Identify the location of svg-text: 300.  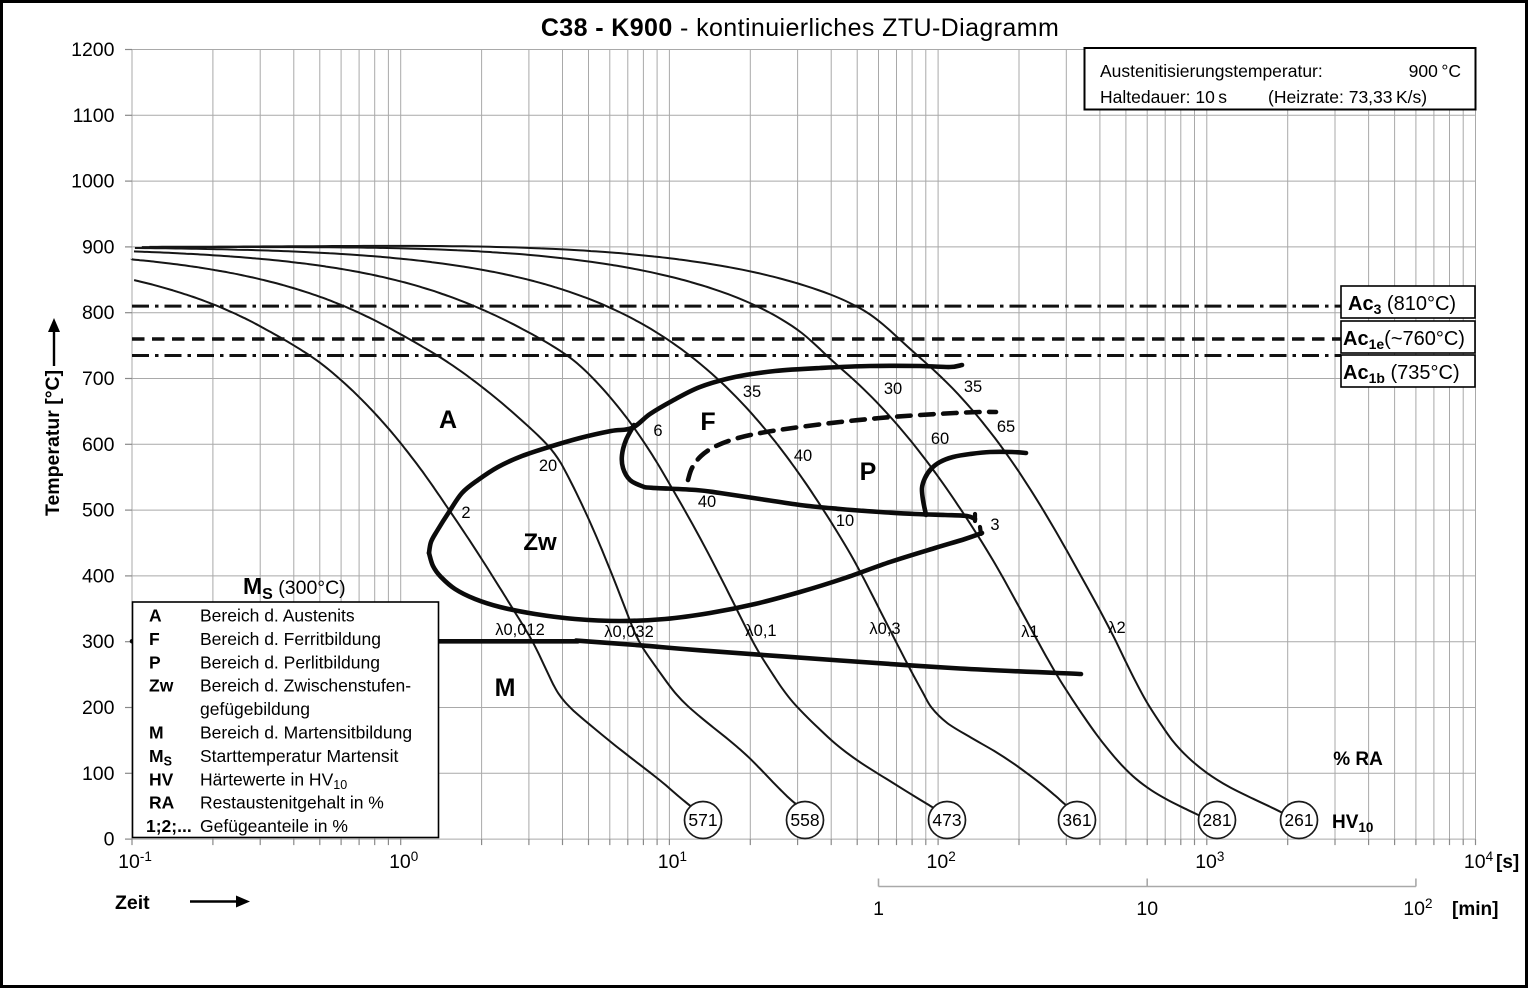
(98, 642).